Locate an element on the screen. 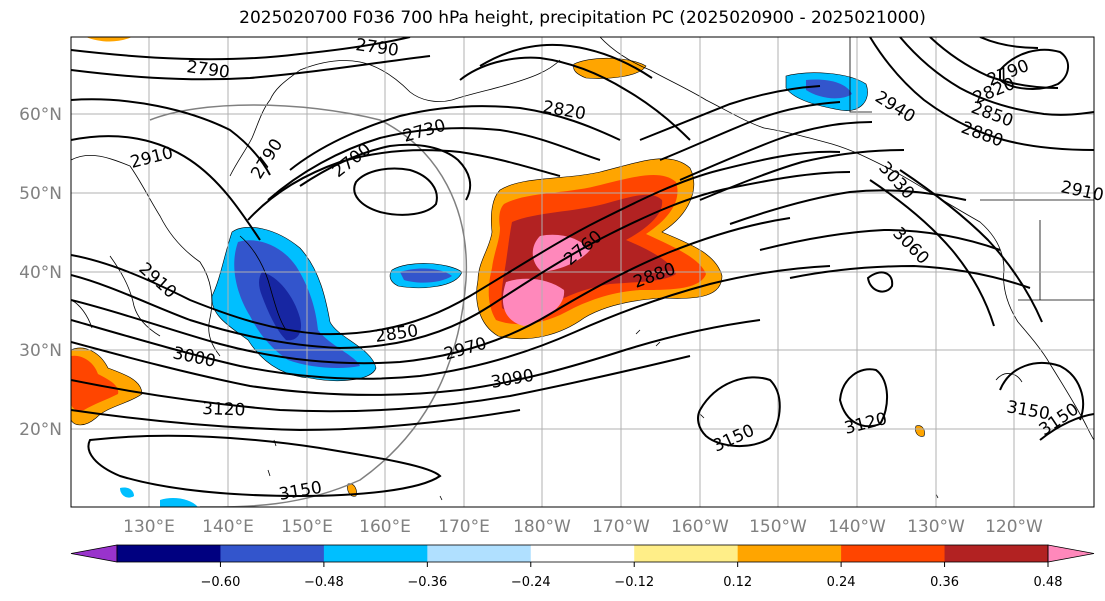 This screenshot has width=1105, height=601. colorbar-tick-label: −0.36 is located at coordinates (427, 582).